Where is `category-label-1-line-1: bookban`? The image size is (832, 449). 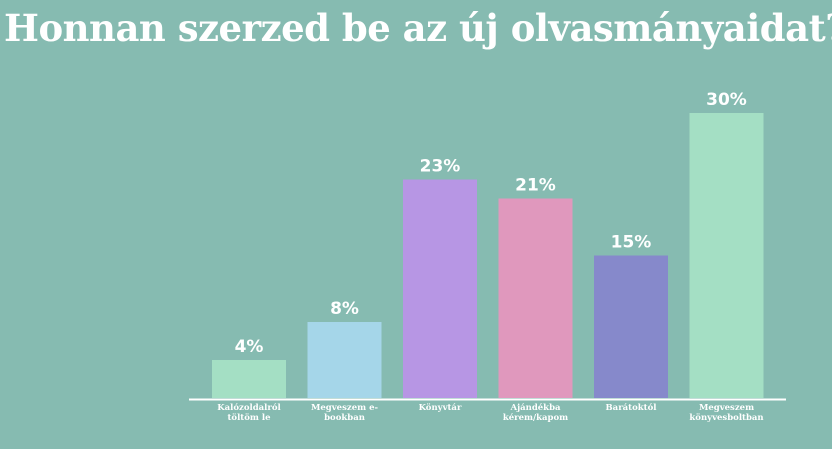 category-label-1-line-1: bookban is located at coordinates (344, 418).